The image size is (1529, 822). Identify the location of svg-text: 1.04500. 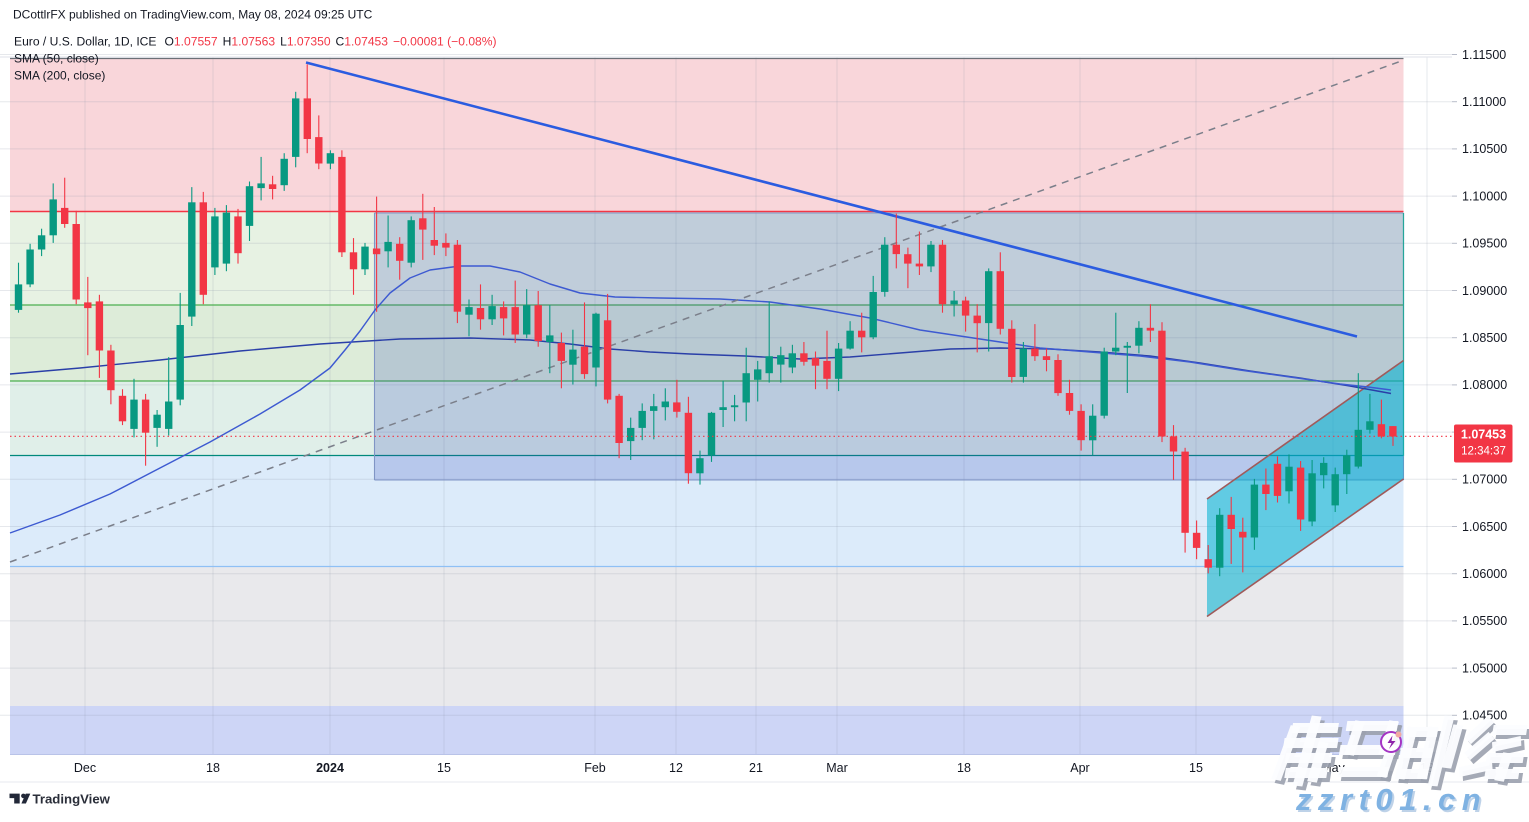
(1484, 716).